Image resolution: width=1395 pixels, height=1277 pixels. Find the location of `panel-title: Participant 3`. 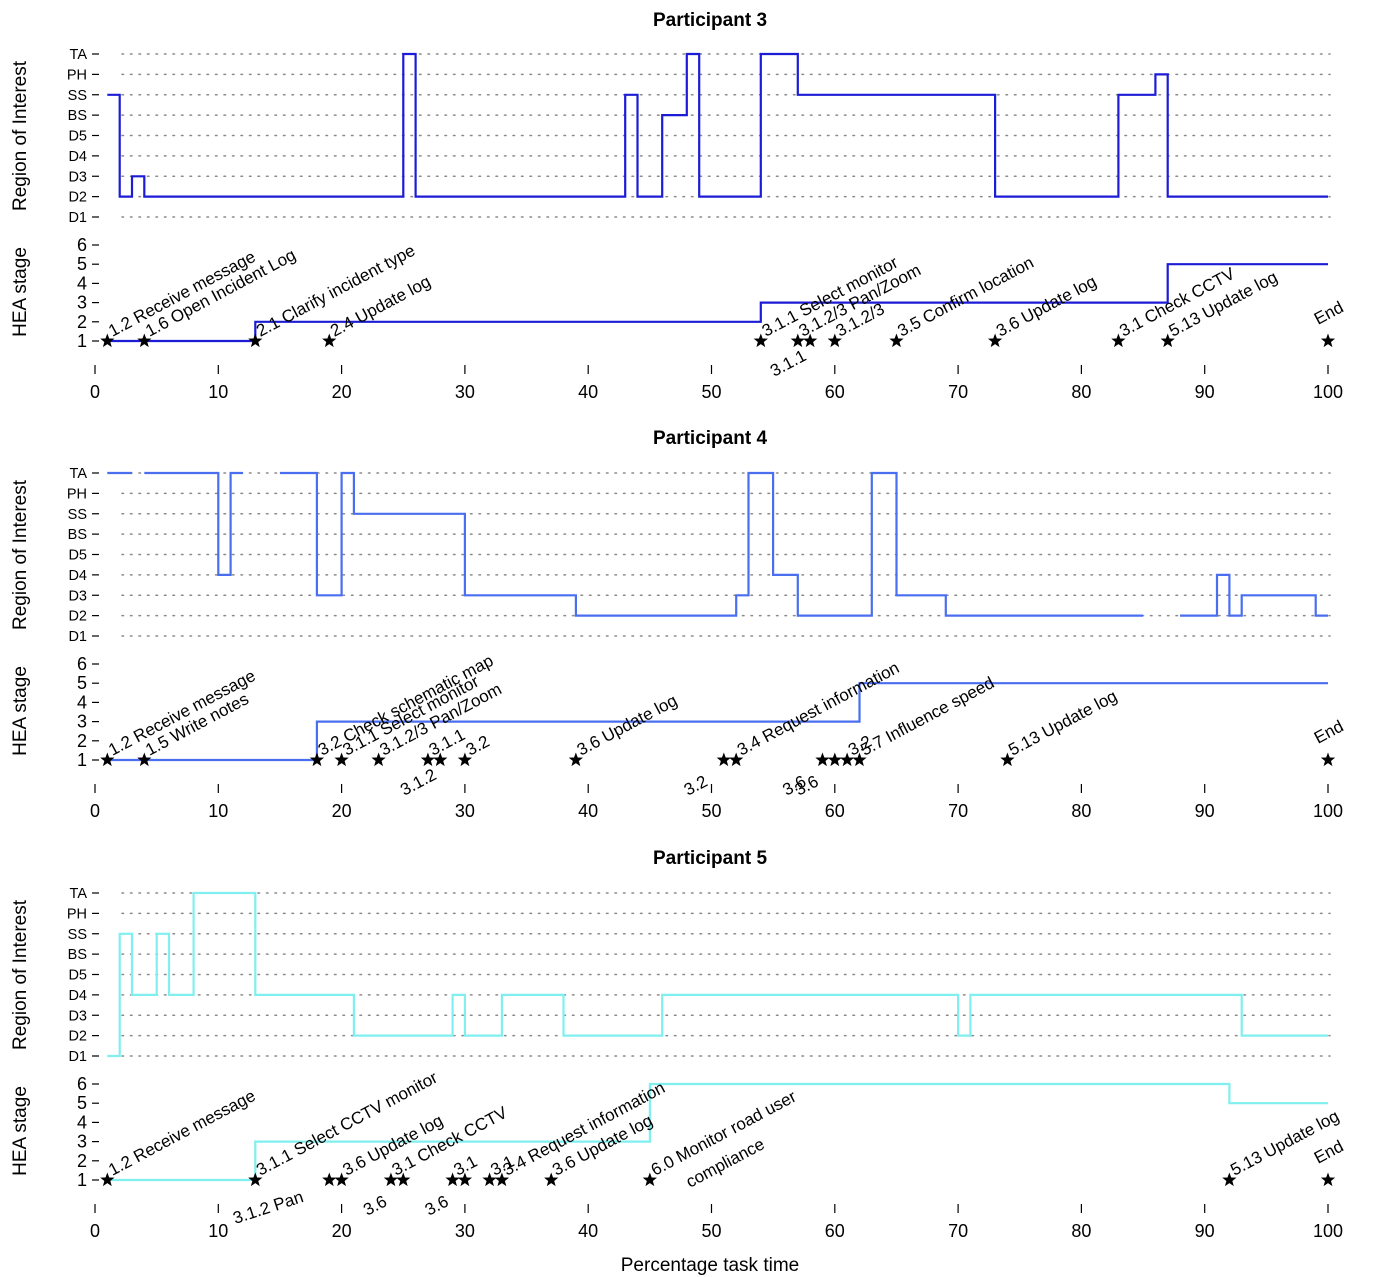

panel-title: Participant 3 is located at coordinates (710, 20).